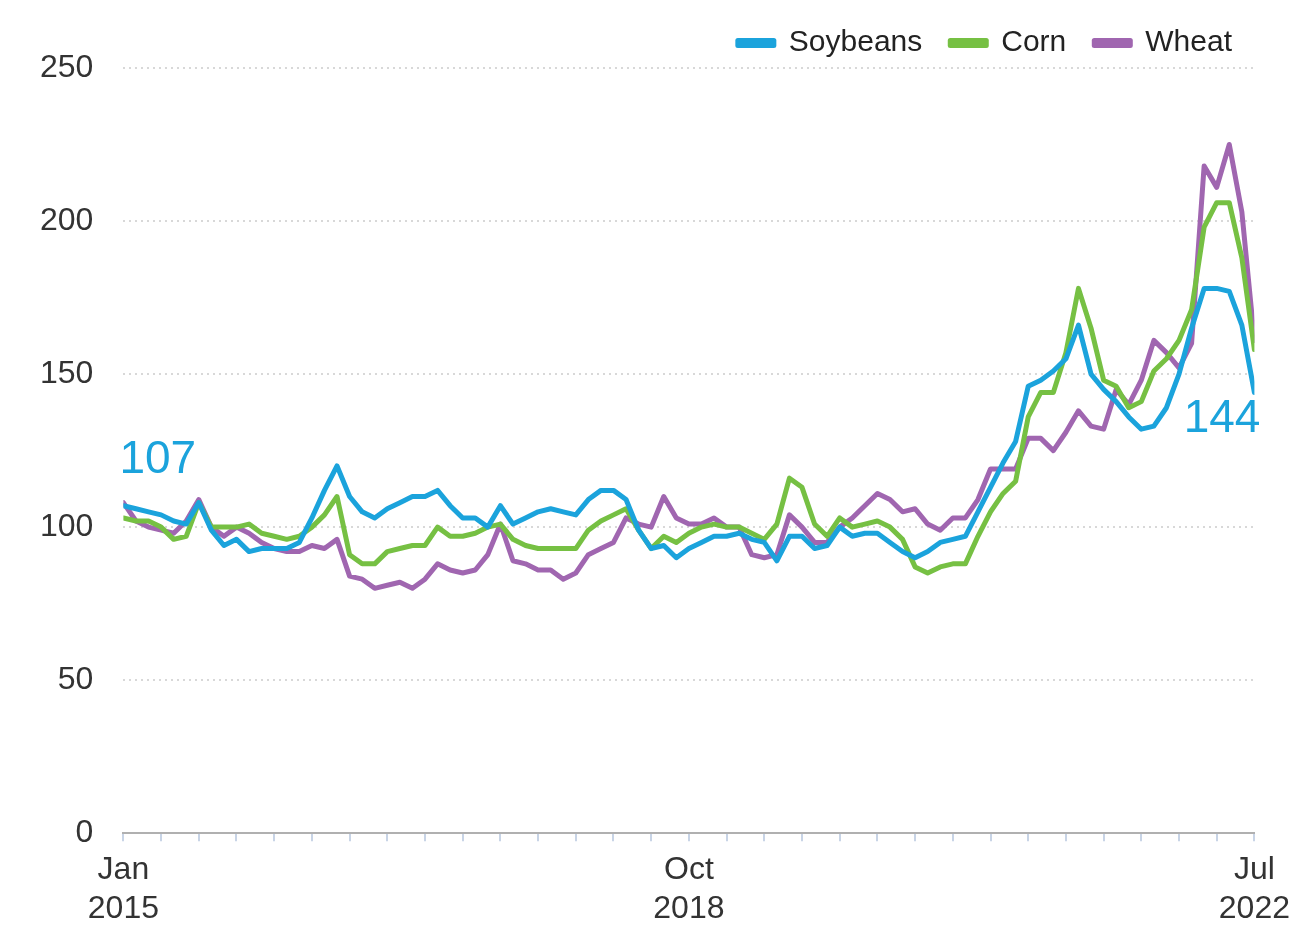  I want to click on y-tick-label: 250, so click(67, 65).